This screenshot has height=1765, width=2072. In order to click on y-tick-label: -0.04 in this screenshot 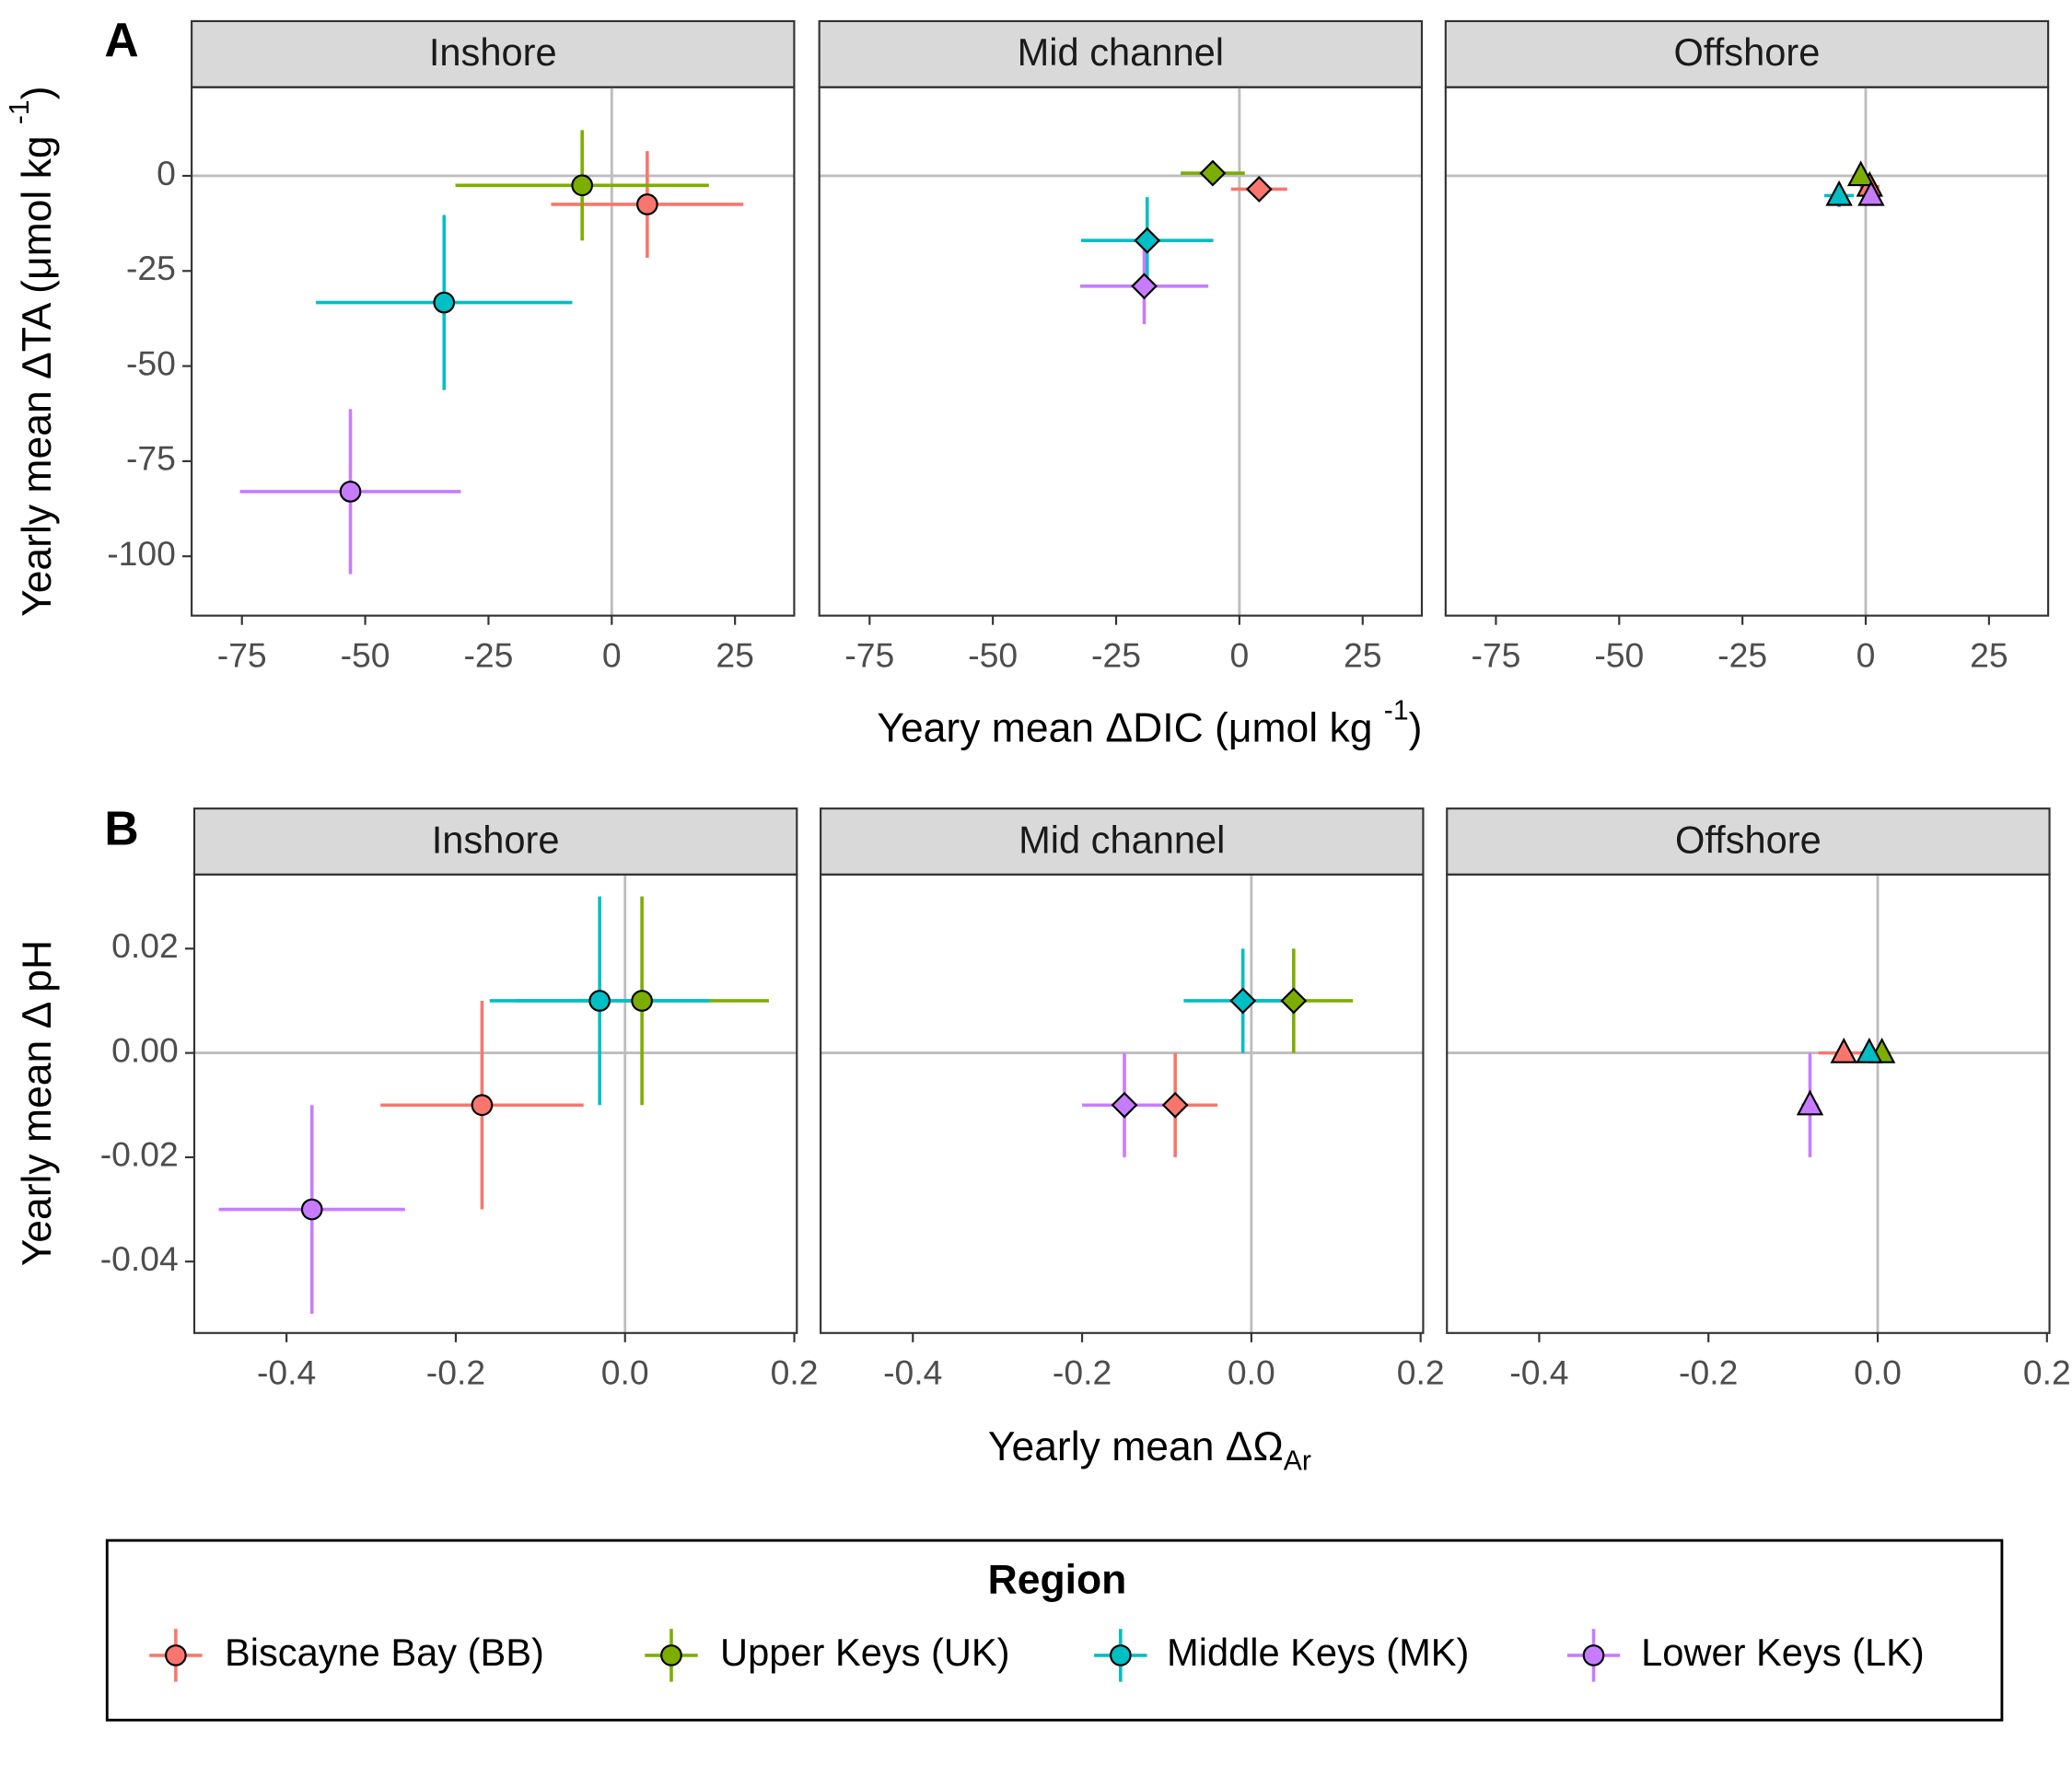, I will do `click(139, 1259)`.